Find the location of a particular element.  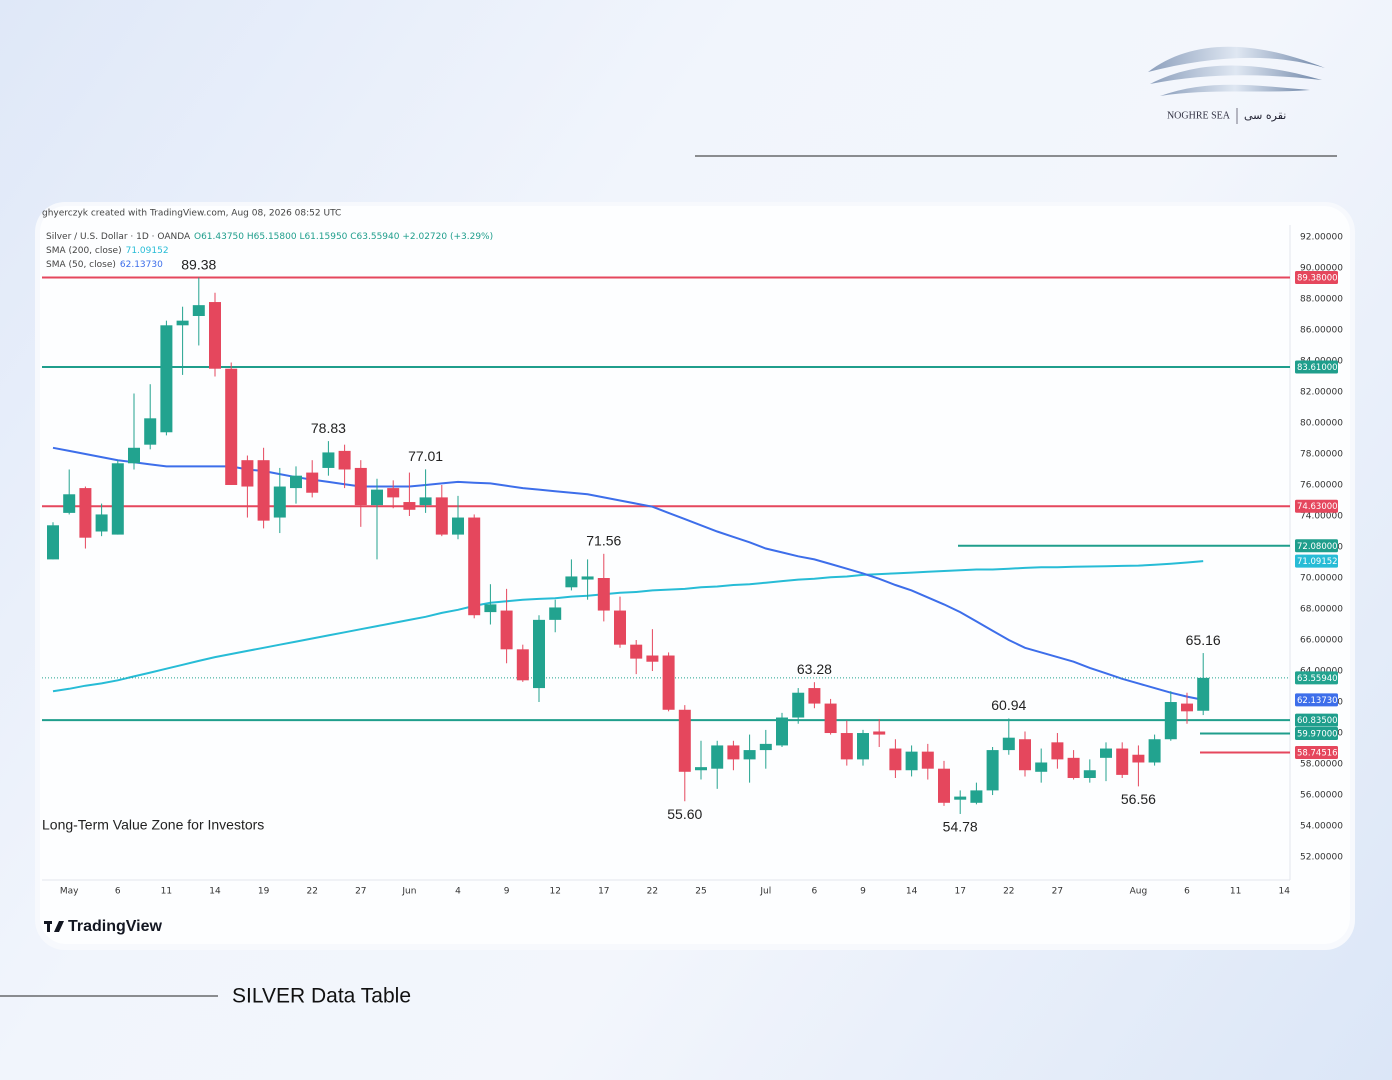

y-tick-label: 76.00000 is located at coordinates (1321, 485).